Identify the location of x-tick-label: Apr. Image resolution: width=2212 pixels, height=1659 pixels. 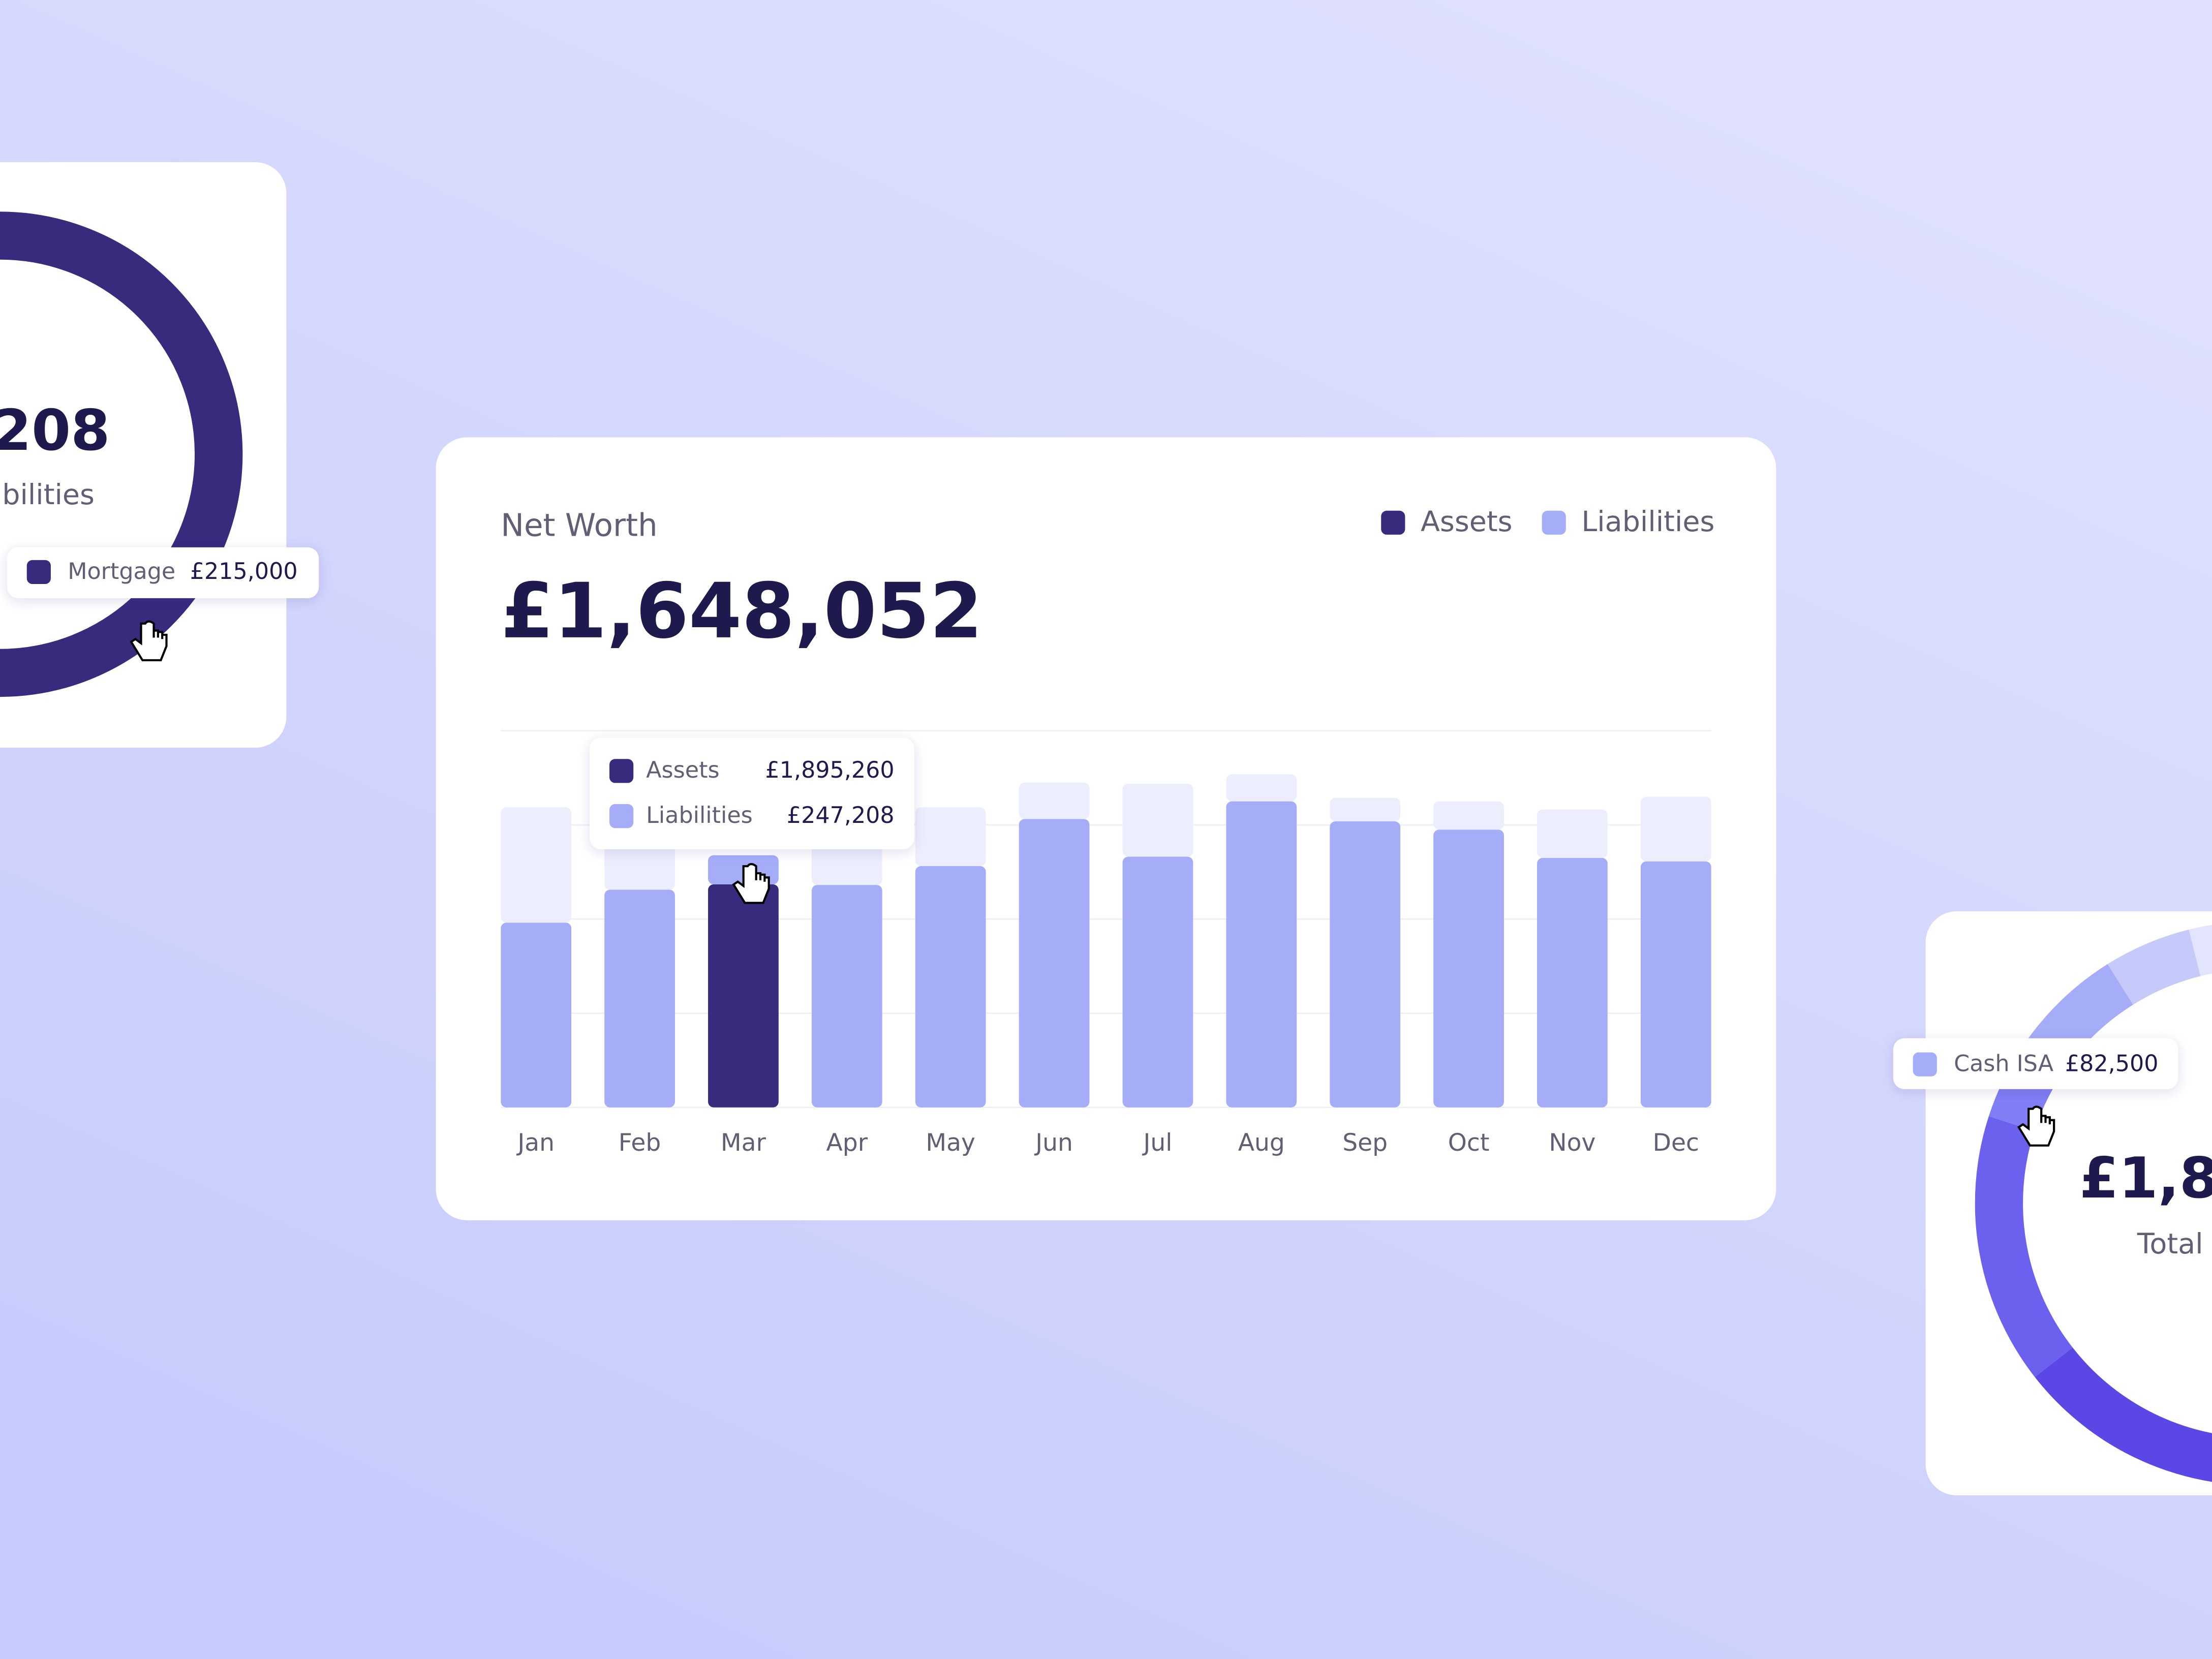
(847, 1143).